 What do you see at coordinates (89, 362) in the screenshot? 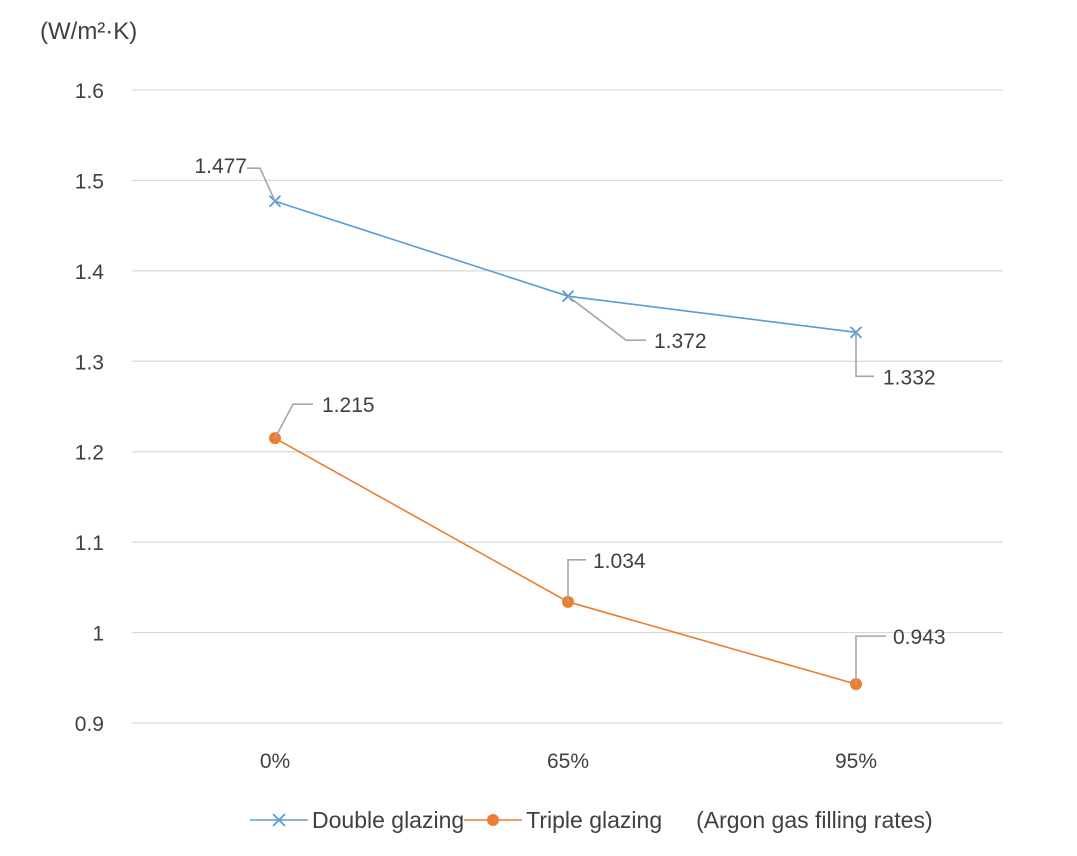
I see `y-tick-label: 1.3` at bounding box center [89, 362].